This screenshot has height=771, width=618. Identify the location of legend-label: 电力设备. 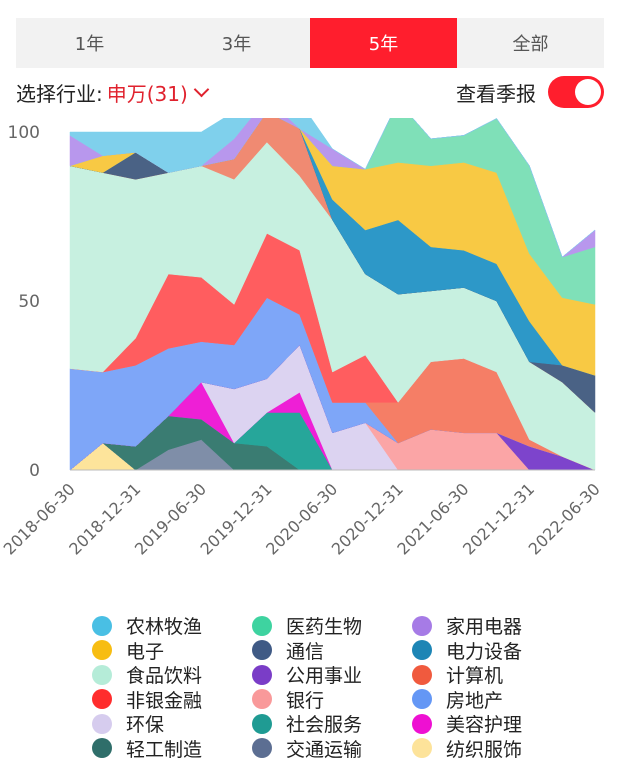
(484, 651).